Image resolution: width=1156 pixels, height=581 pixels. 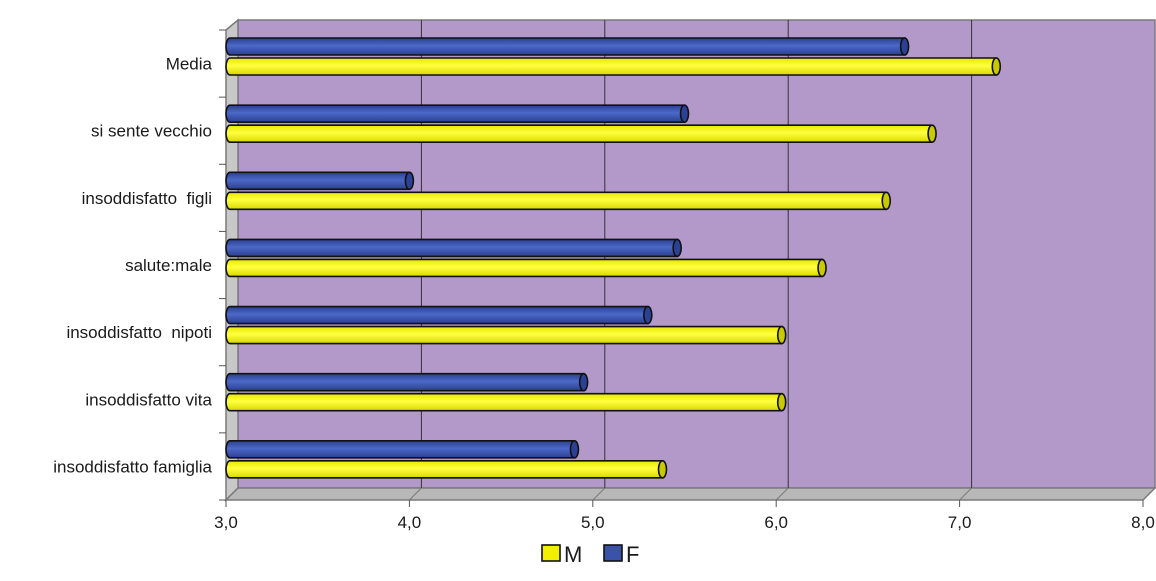 What do you see at coordinates (151, 131) in the screenshot?
I see `category-label: si sente vecchio` at bounding box center [151, 131].